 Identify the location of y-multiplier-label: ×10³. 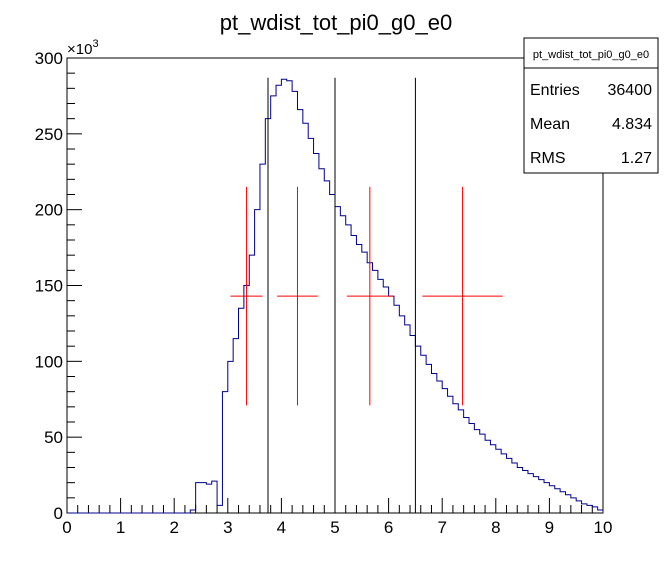
(83, 48).